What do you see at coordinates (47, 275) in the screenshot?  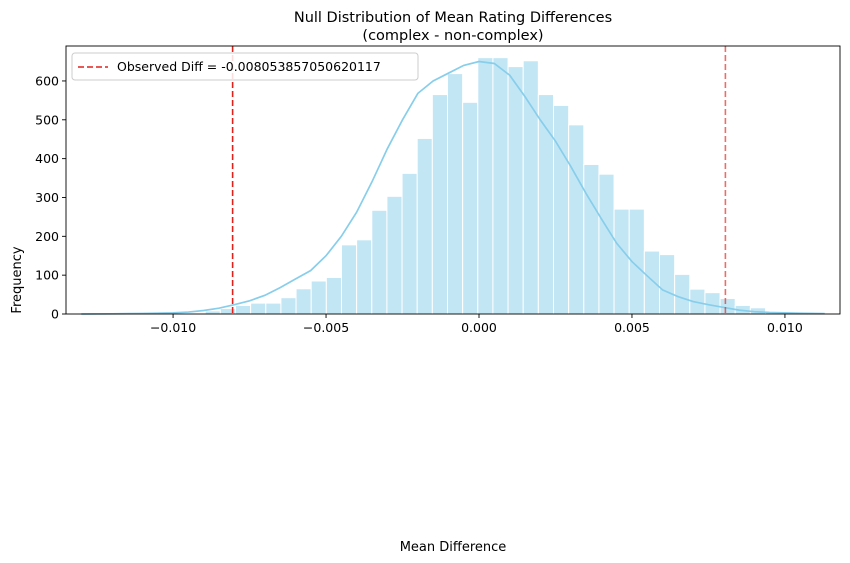 I see `y-tick-label: 100` at bounding box center [47, 275].